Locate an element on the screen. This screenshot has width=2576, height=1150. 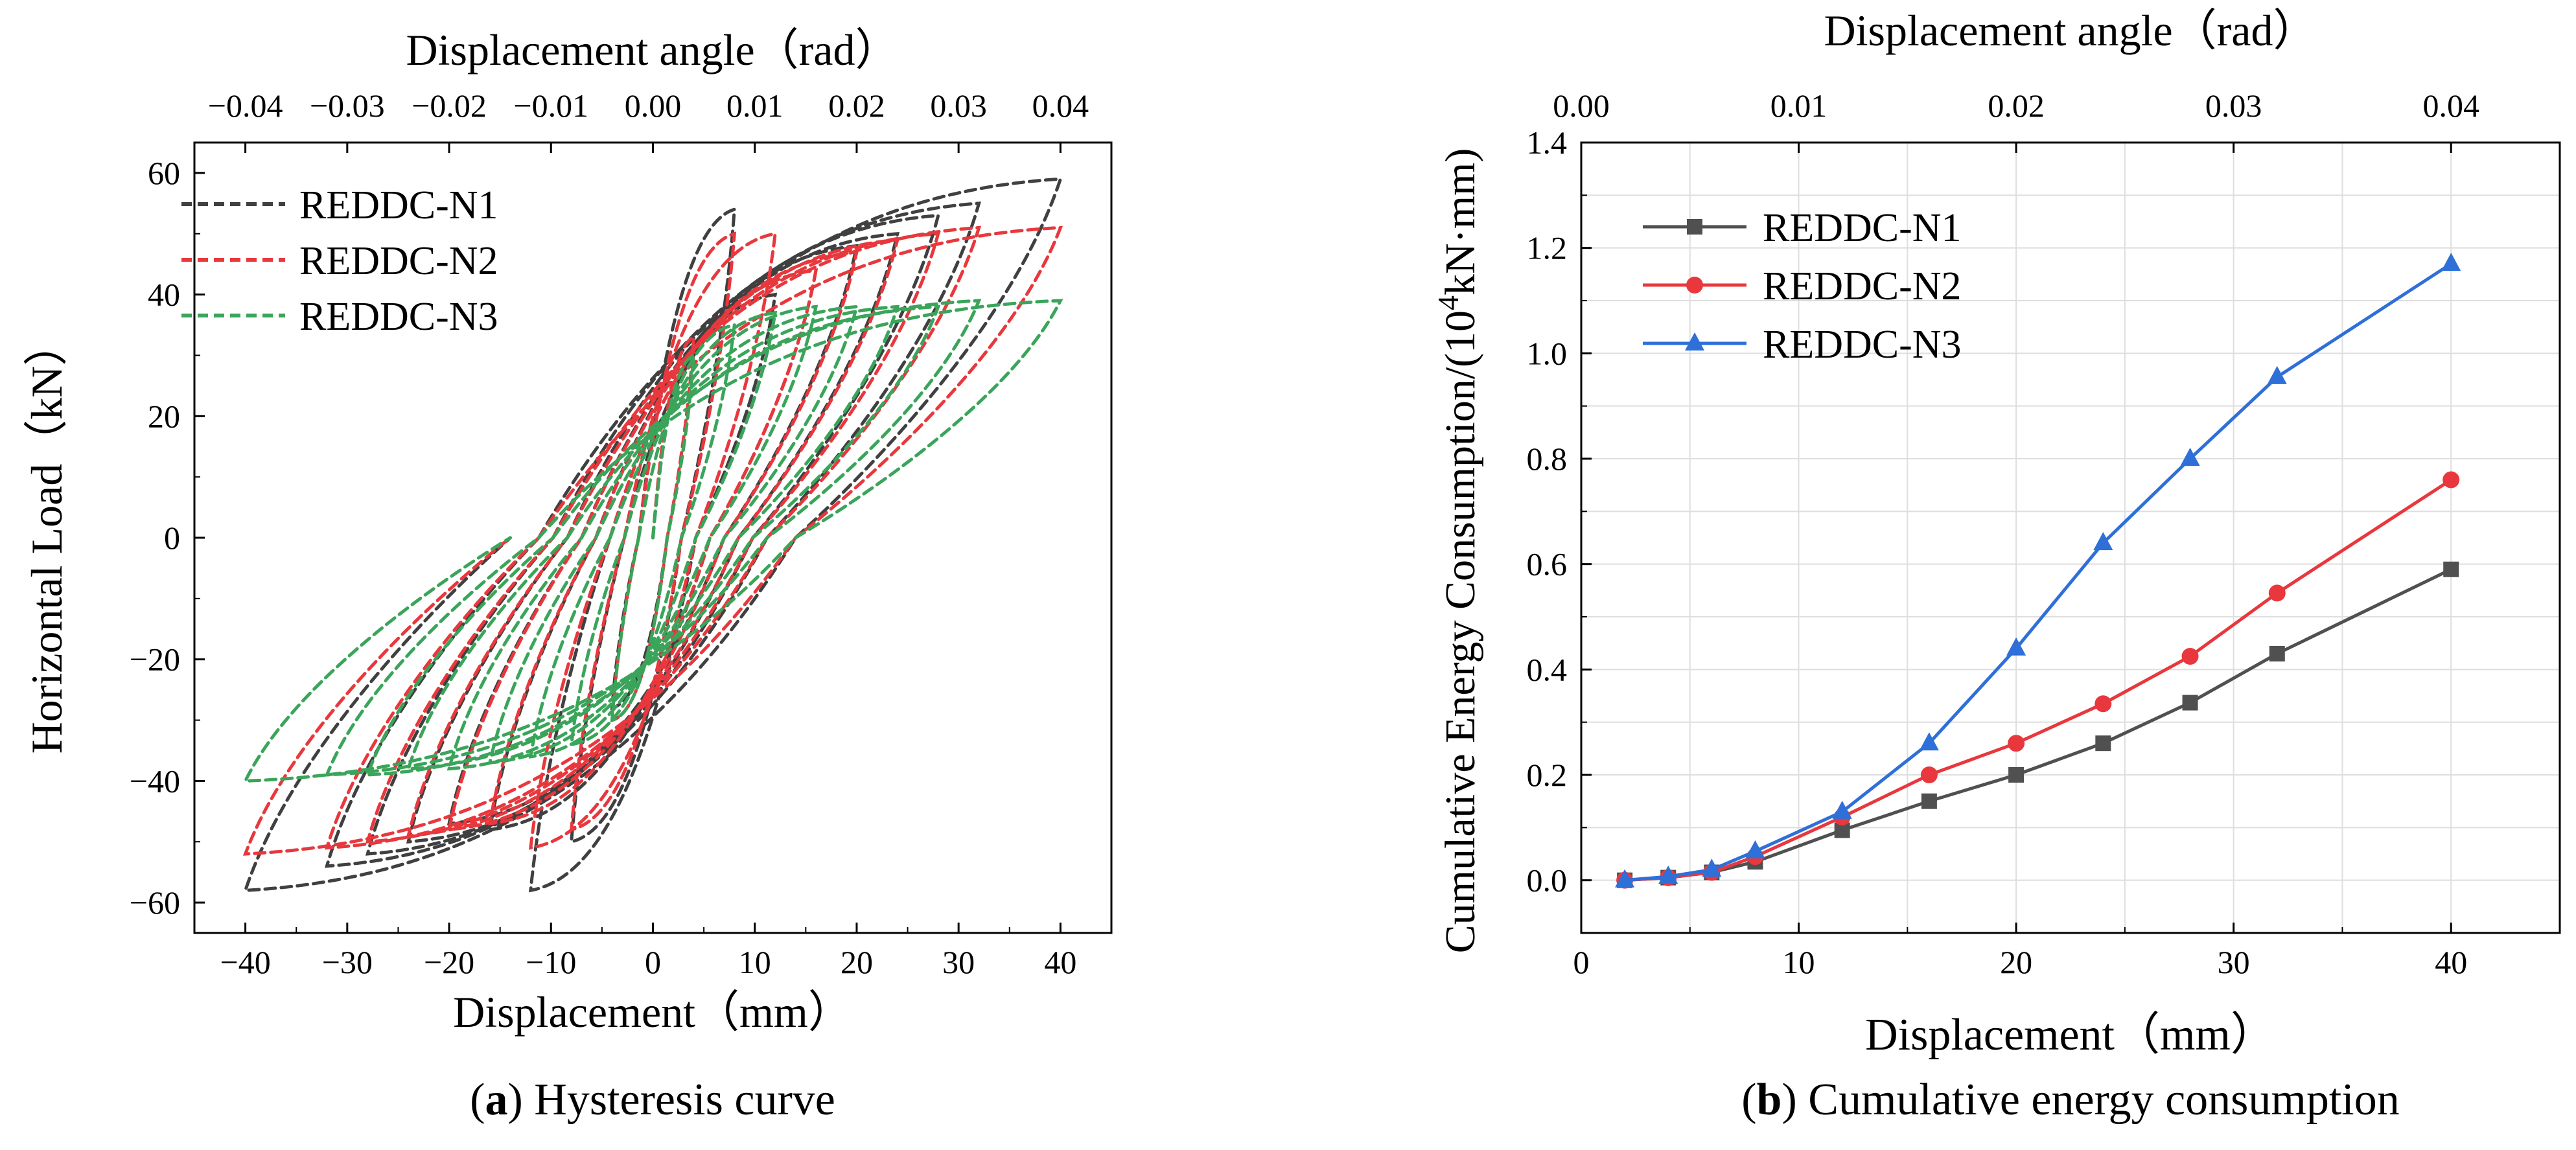
y-tick-label: 20 is located at coordinates (164, 416).